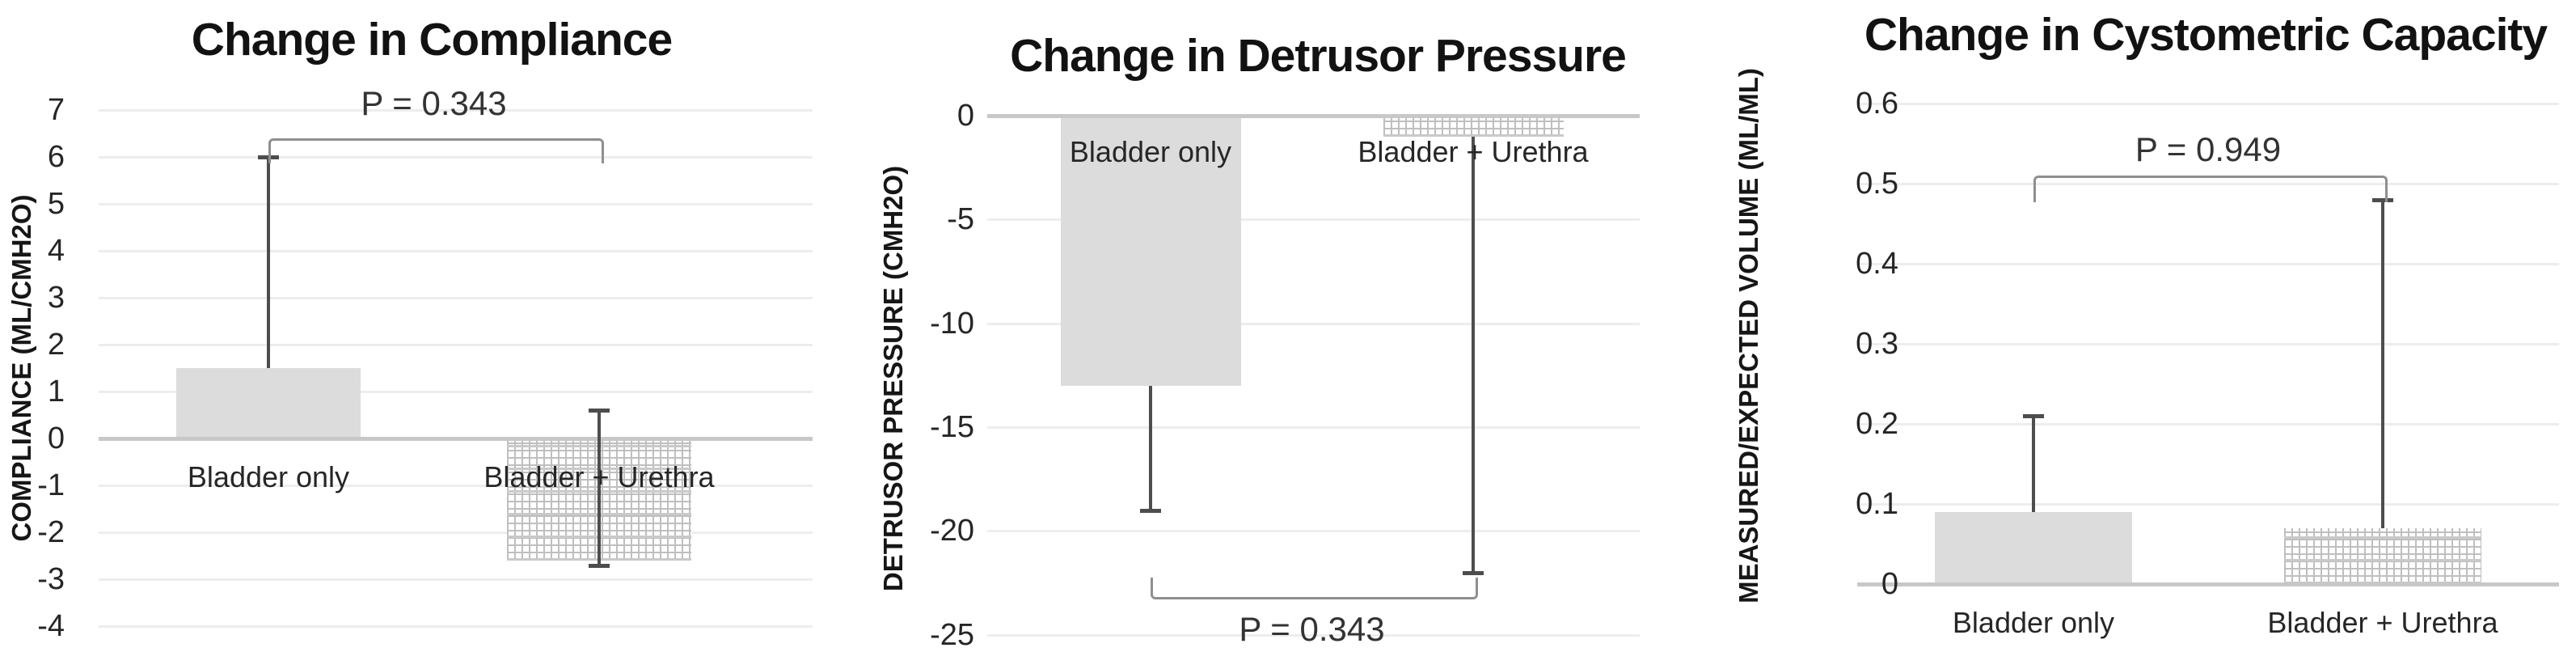 This screenshot has height=669, width=2576. Describe the element at coordinates (56, 251) in the screenshot. I see `y-tick-label: 4` at that location.